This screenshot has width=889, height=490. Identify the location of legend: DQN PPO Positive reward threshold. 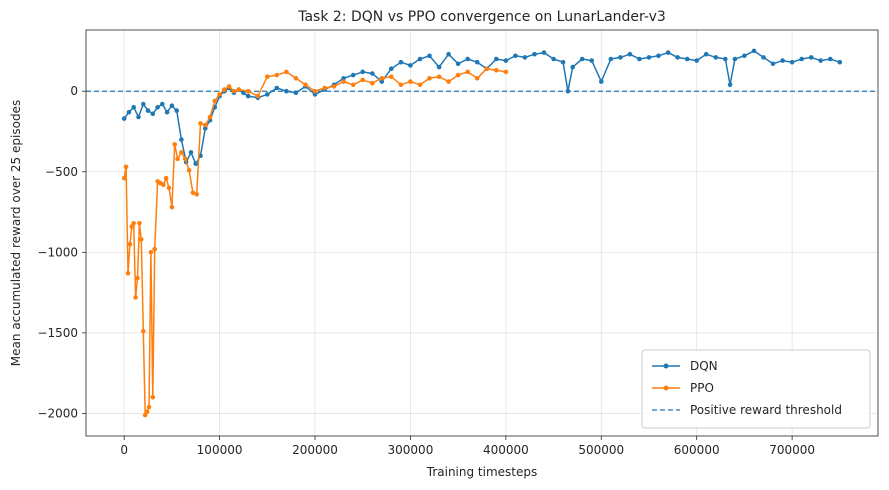
(756, 389).